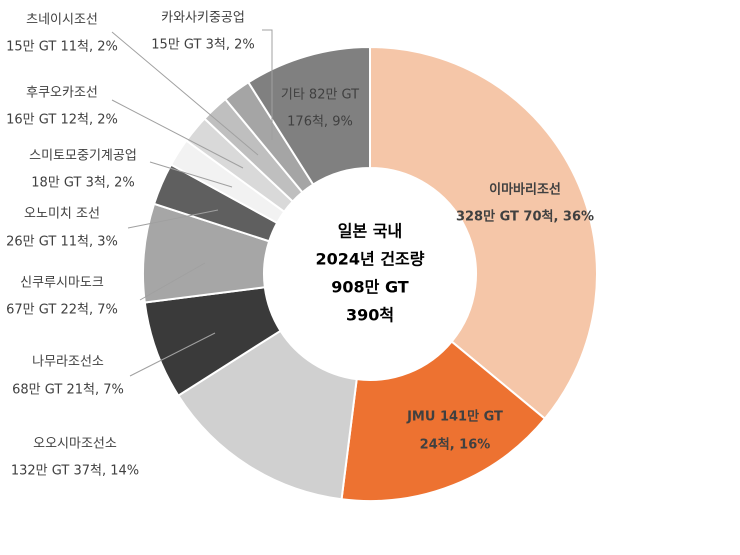 The height and width of the screenshot is (555, 740). Describe the element at coordinates (62, 20) in the screenshot. I see `slice-label: 츠네이시조선` at that location.